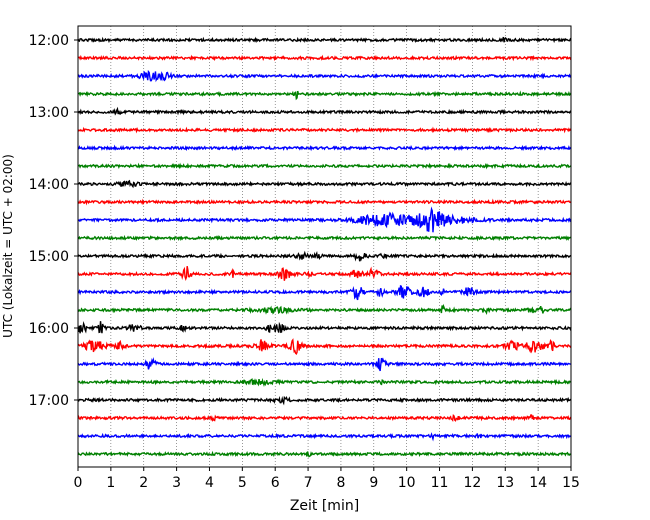 This screenshot has width=650, height=520. What do you see at coordinates (340, 483) in the screenshot?
I see `x-tick-label: 8` at bounding box center [340, 483].